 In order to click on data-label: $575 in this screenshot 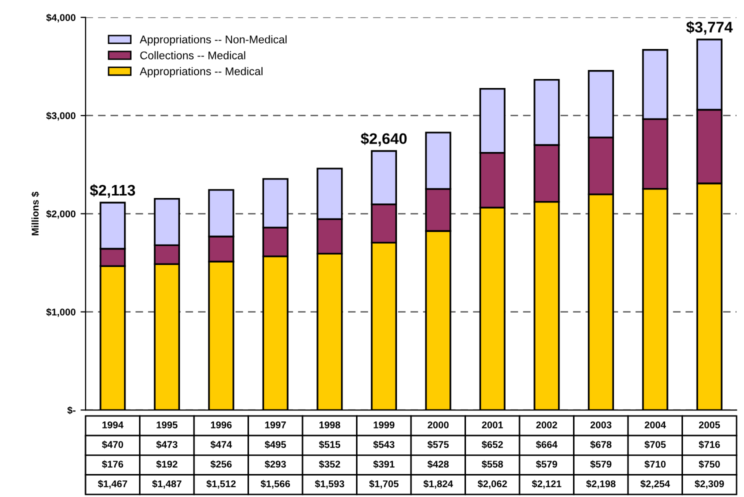, I will do `click(438, 444)`.